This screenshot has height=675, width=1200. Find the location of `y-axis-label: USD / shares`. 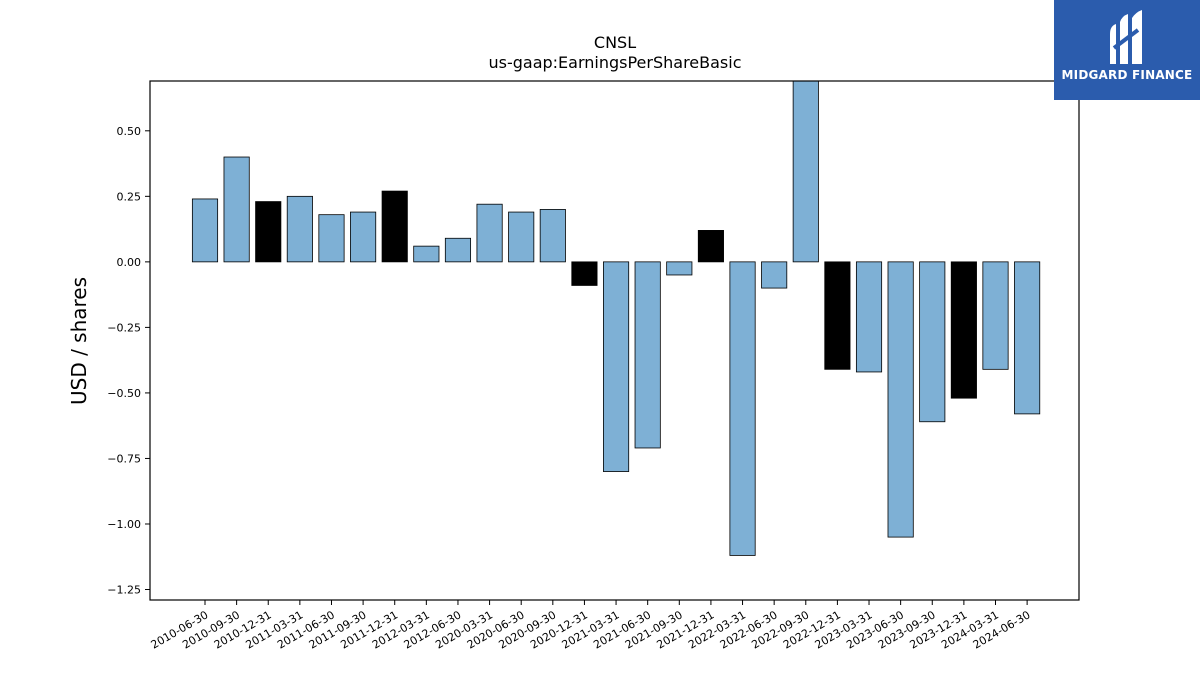

y-axis-label: USD / shares is located at coordinates (79, 341).